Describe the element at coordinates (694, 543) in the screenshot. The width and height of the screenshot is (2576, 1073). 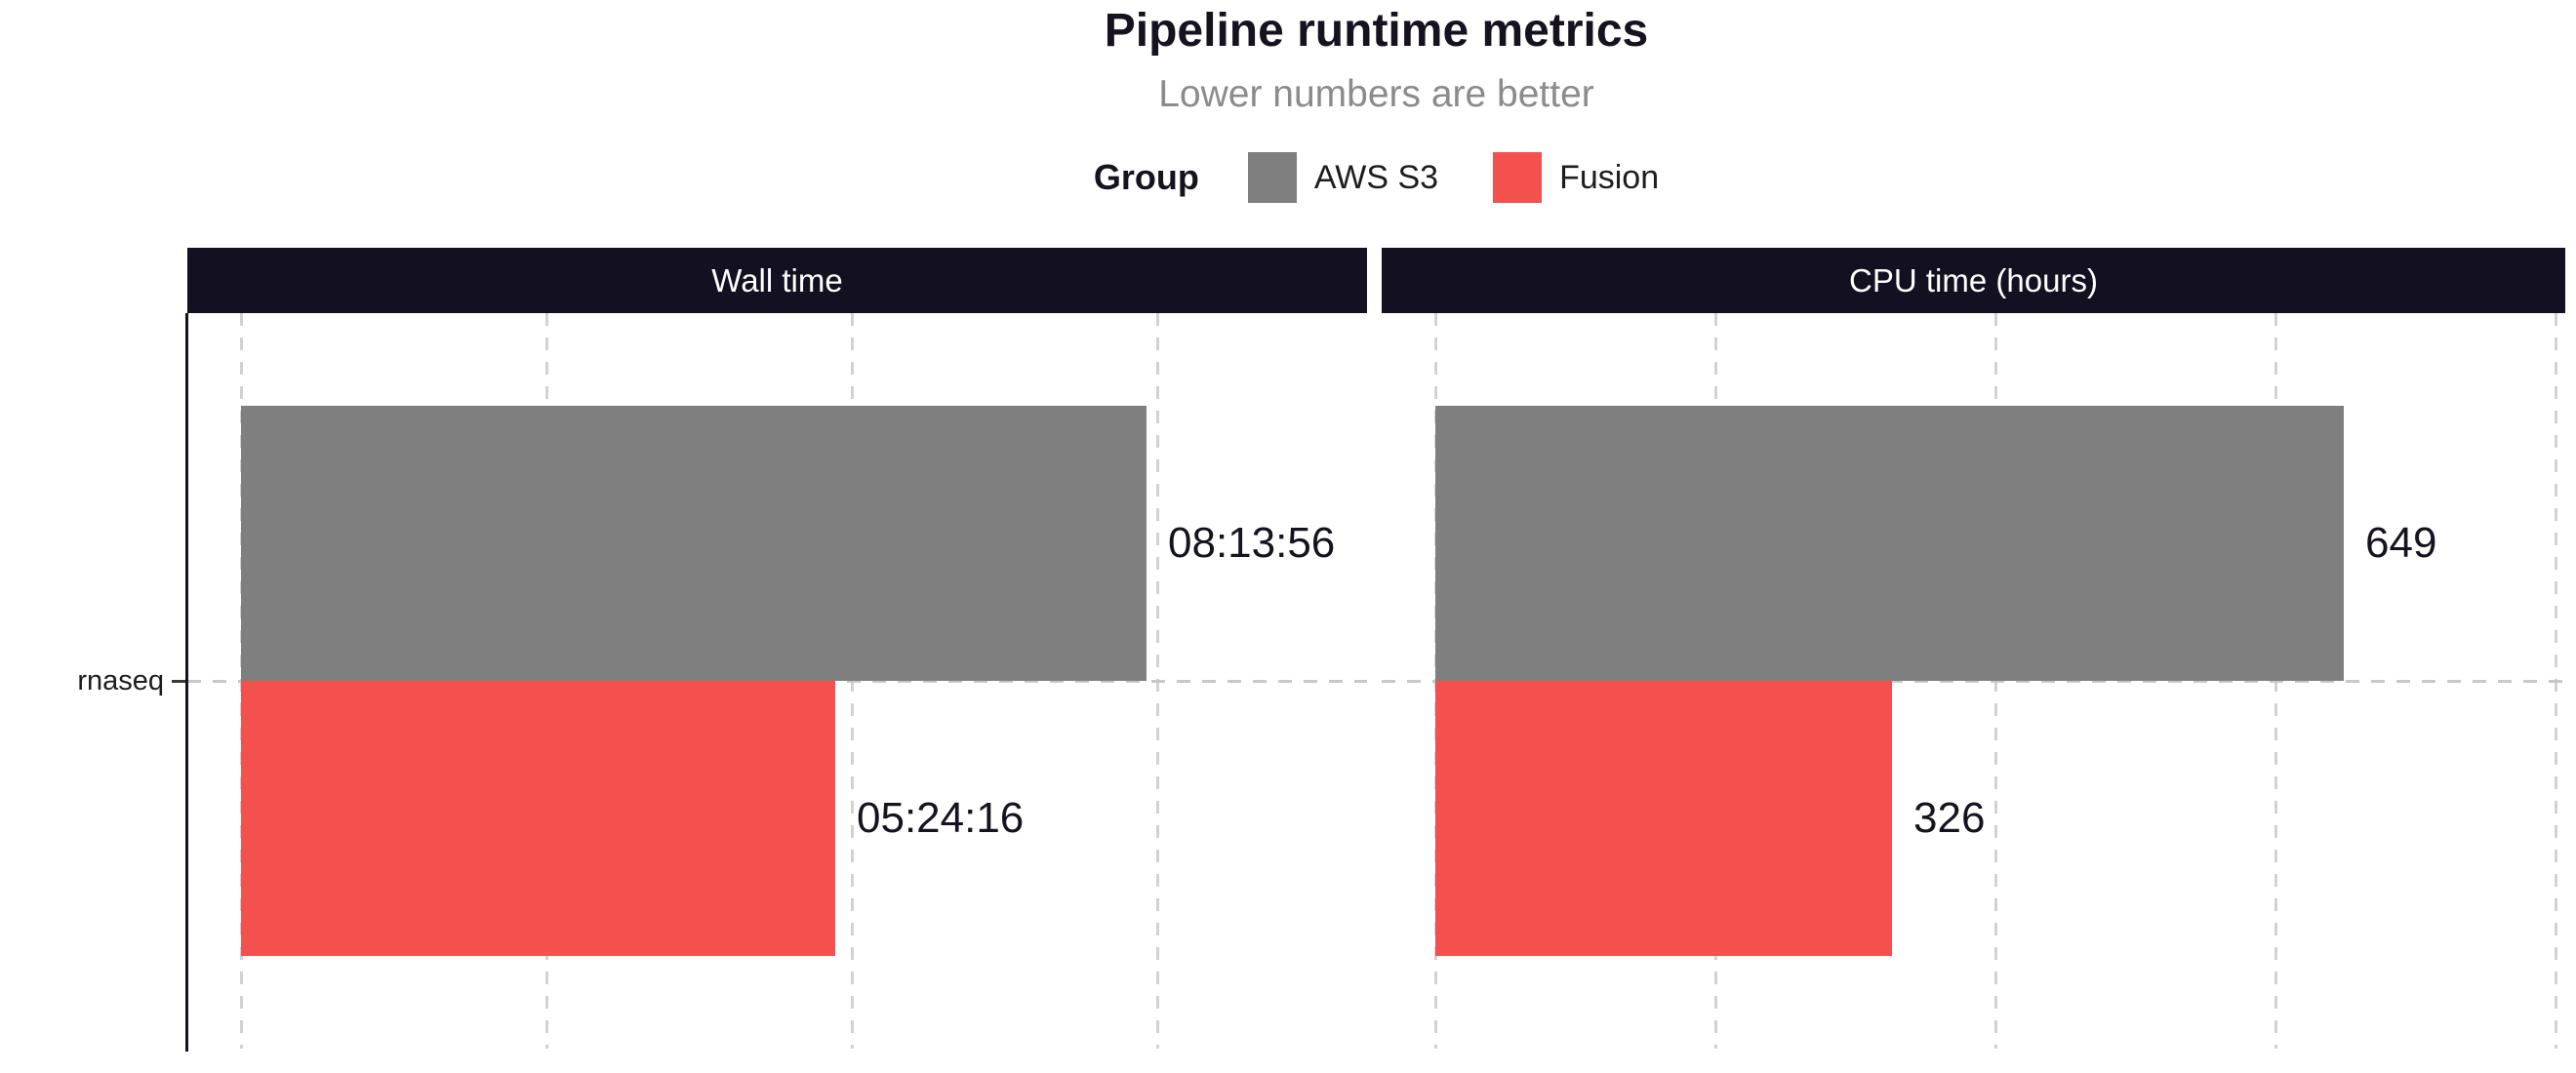
I see `bar-aws-s3-wall-time` at that location.